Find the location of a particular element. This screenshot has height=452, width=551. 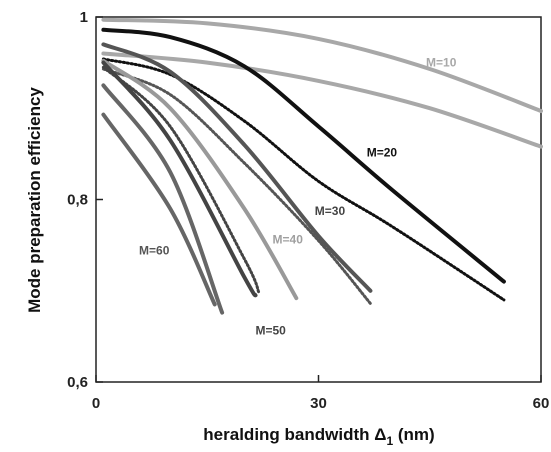

x-axis-label: heralding bandwidth Δ1 (nm) is located at coordinates (318, 436).